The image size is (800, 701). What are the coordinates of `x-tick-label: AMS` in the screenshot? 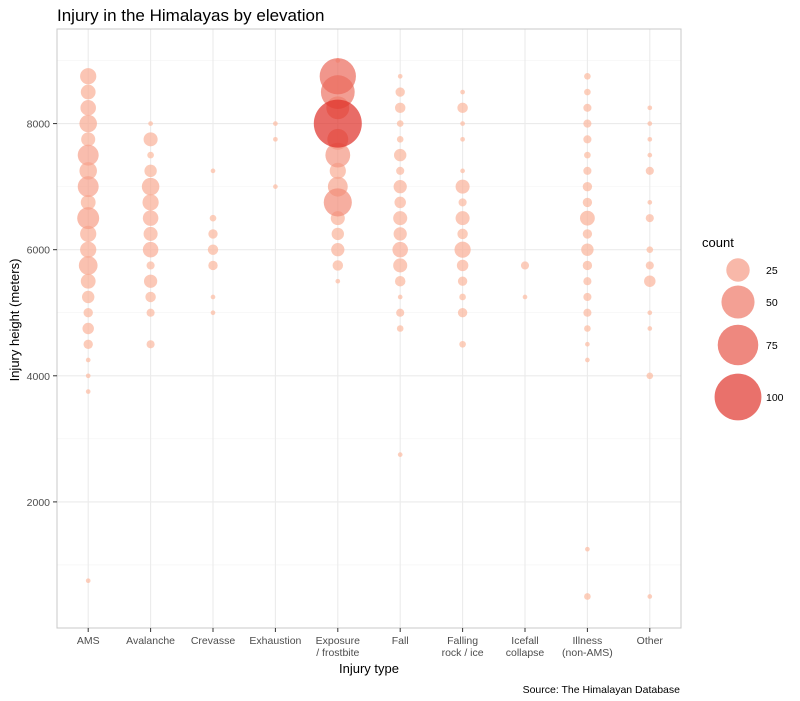 It's located at (88, 641).